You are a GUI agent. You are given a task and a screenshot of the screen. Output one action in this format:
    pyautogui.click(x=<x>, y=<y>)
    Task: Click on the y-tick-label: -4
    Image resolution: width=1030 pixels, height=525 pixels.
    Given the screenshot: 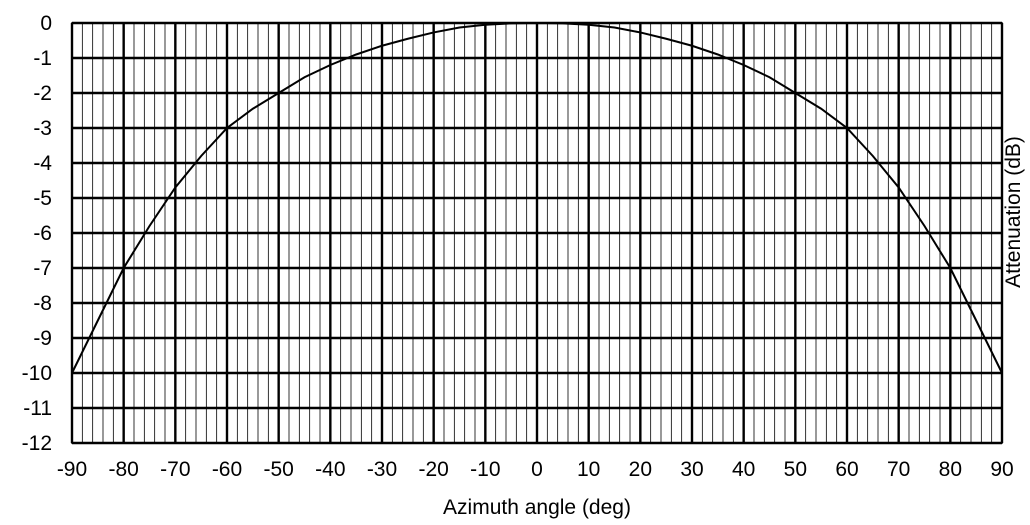 What is the action you would take?
    pyautogui.click(x=42, y=163)
    